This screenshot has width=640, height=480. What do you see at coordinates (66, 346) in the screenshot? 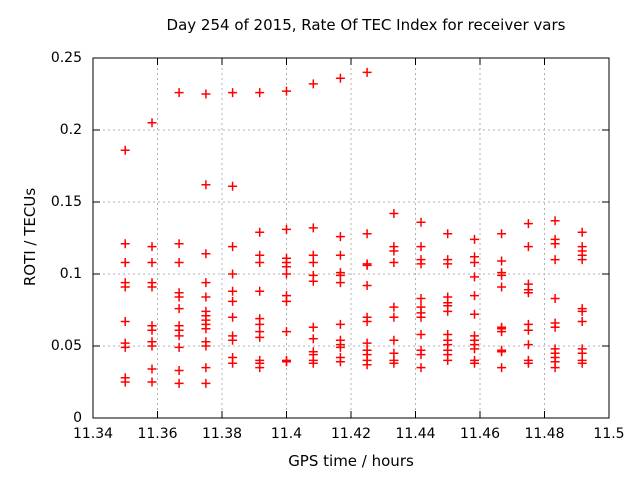
I see `y-tick-label: 0.05` at bounding box center [66, 346].